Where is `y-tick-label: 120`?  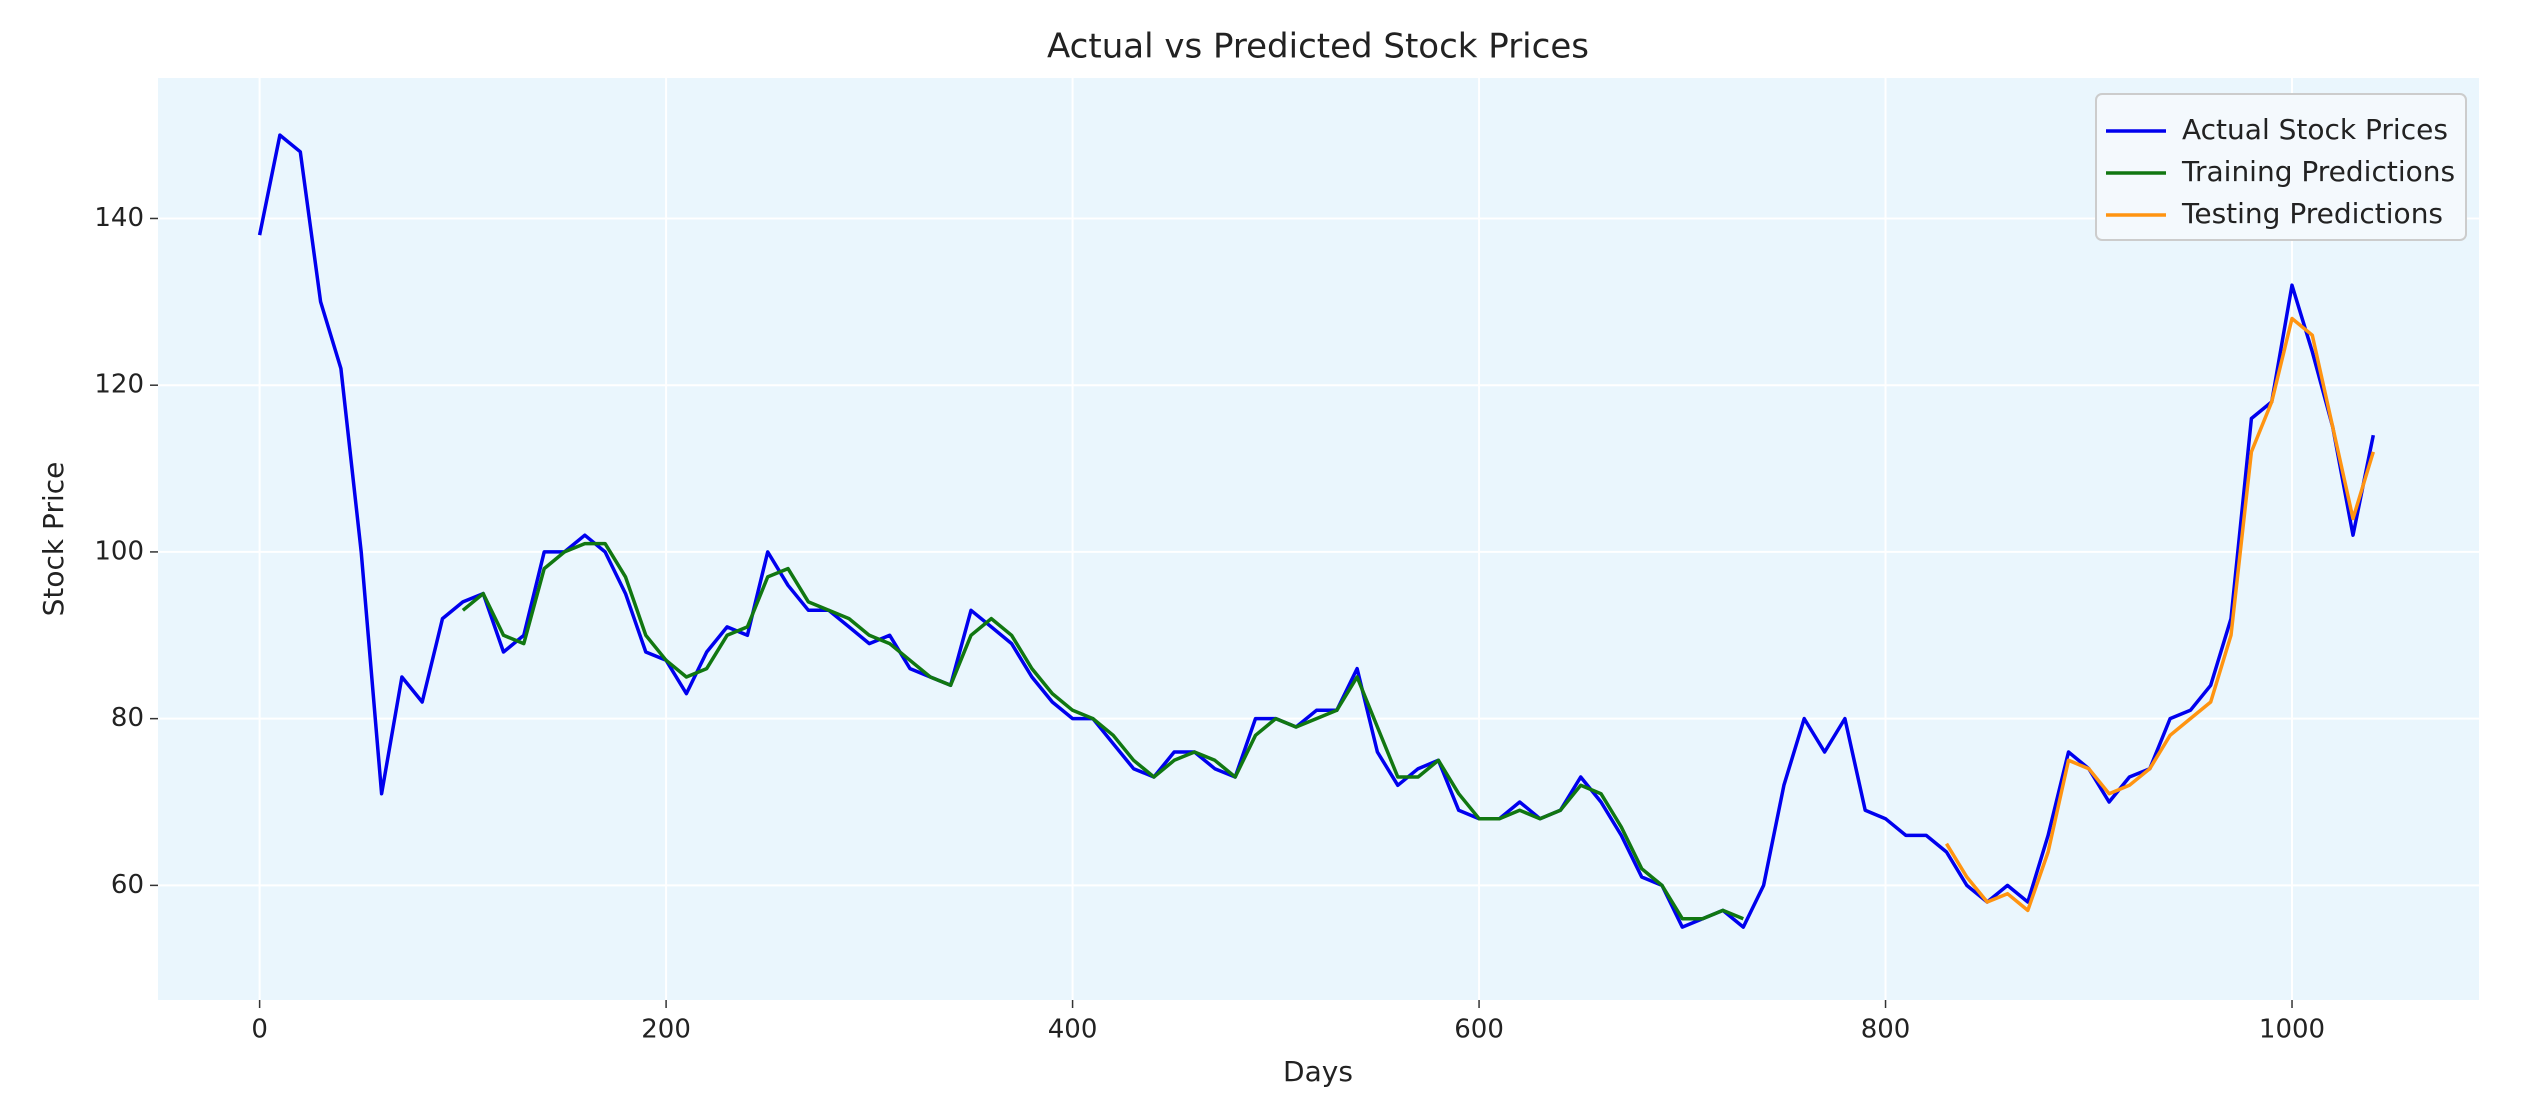 y-tick-label: 120 is located at coordinates (119, 385).